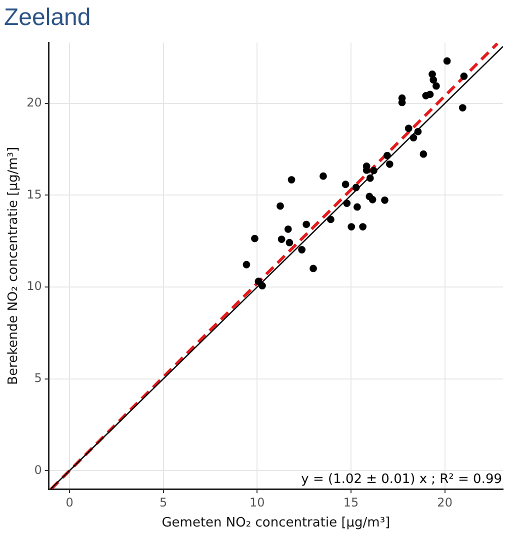  What do you see at coordinates (47, 18) in the screenshot?
I see `chart-title: Zeeland` at bounding box center [47, 18].